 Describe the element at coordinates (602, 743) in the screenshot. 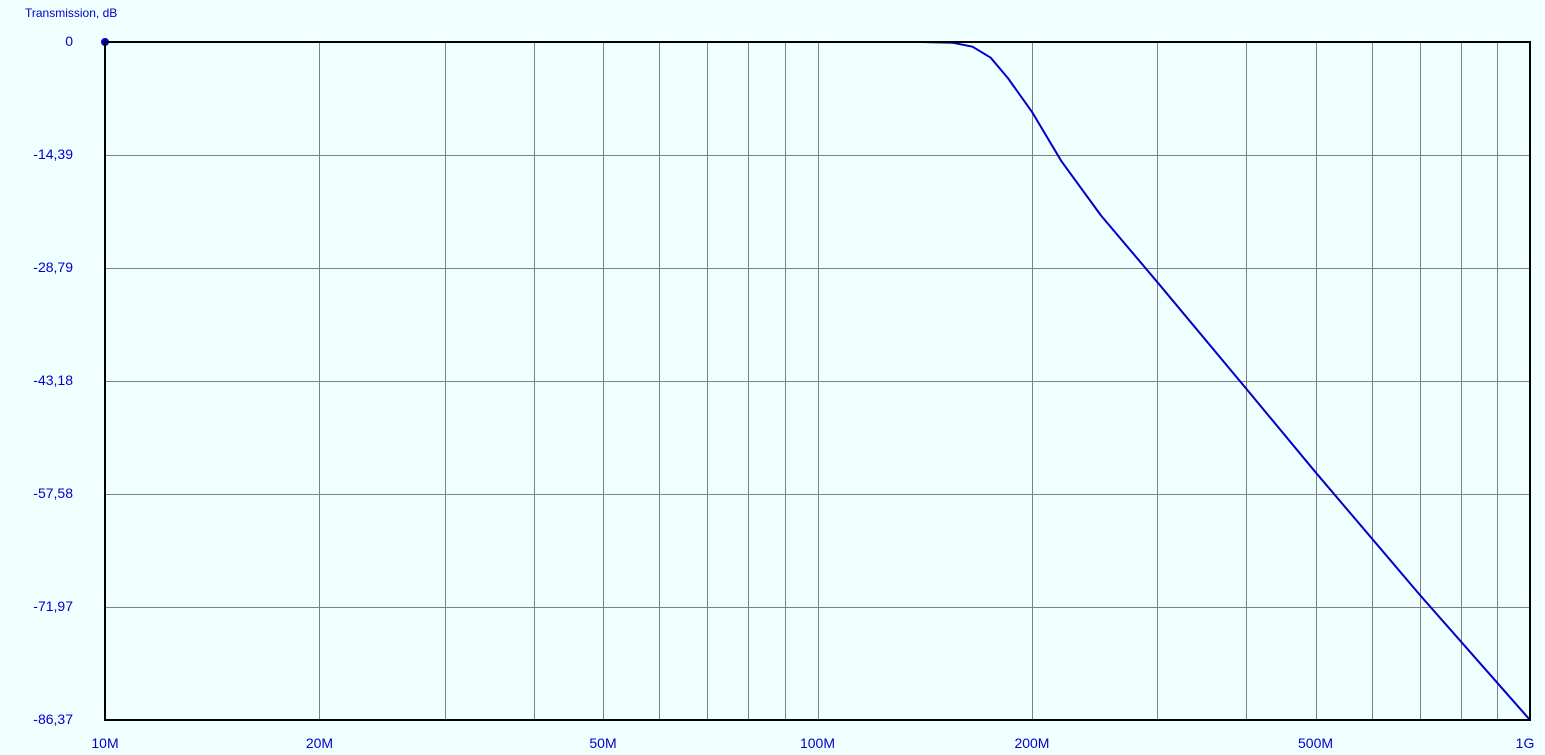

I see `x-tick-label-2: 50M` at that location.